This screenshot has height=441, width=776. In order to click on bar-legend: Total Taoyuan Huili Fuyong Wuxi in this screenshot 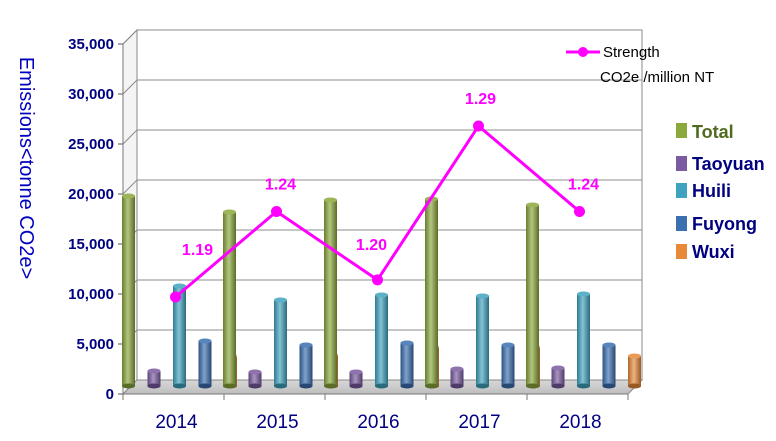, I will do `click(720, 192)`.